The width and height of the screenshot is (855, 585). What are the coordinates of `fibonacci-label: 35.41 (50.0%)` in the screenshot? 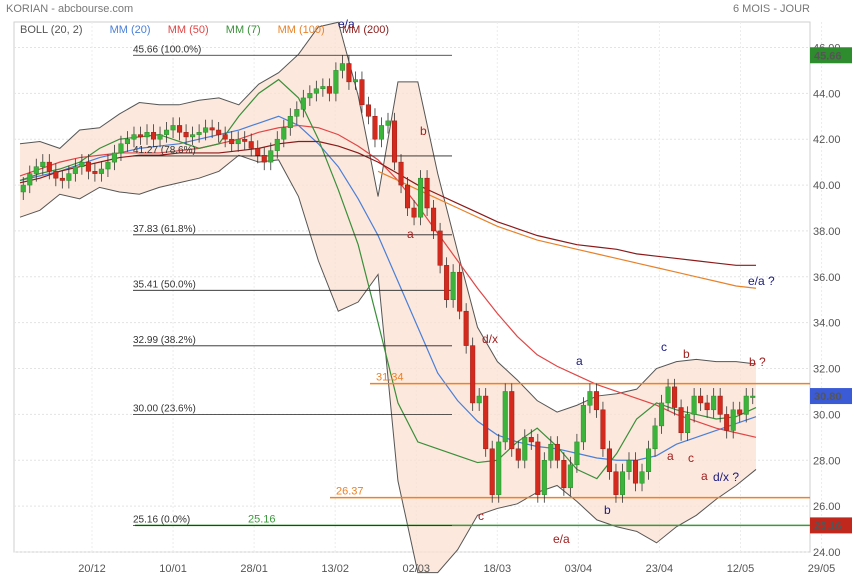 It's located at (164, 284).